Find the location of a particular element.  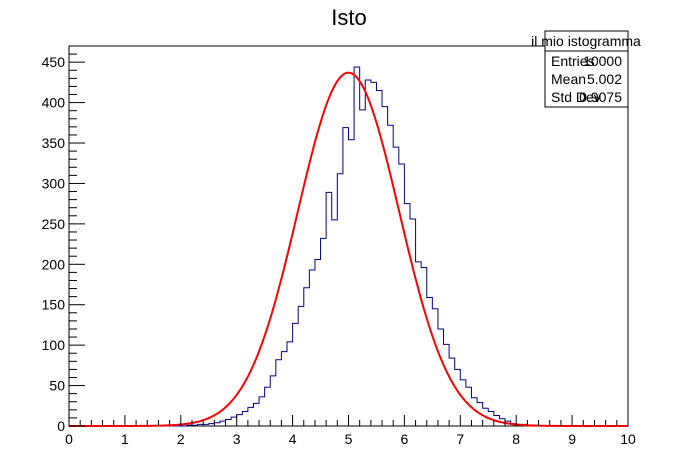

x-tick-label: 7 is located at coordinates (460, 439).